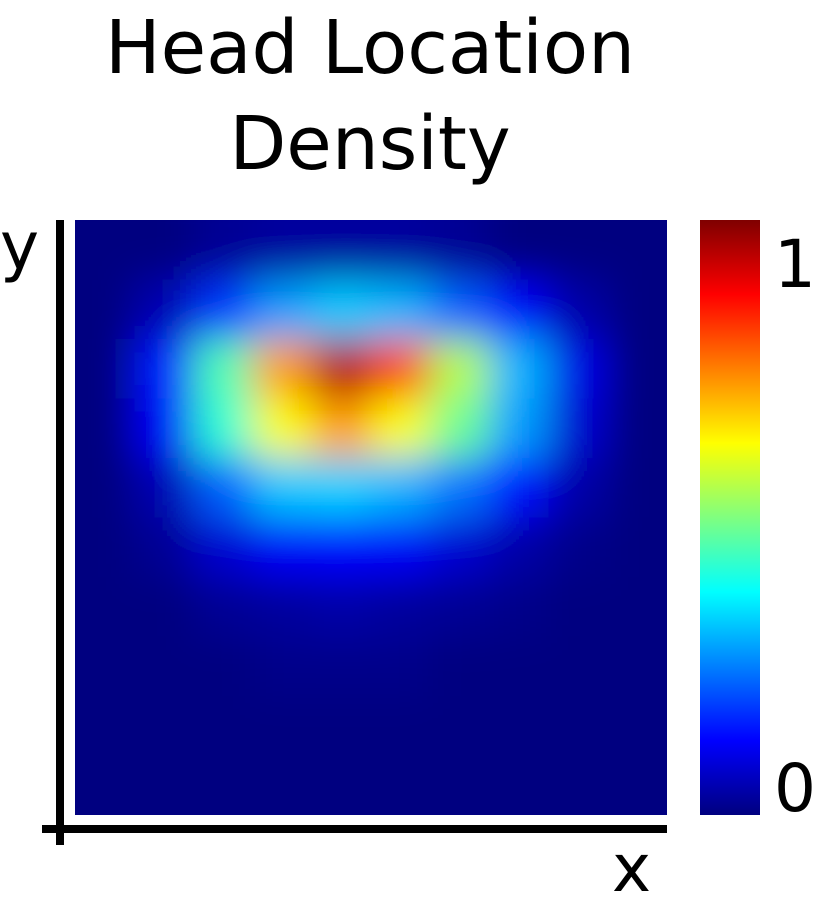  I want to click on y-axis-label: y, so click(20, 246).